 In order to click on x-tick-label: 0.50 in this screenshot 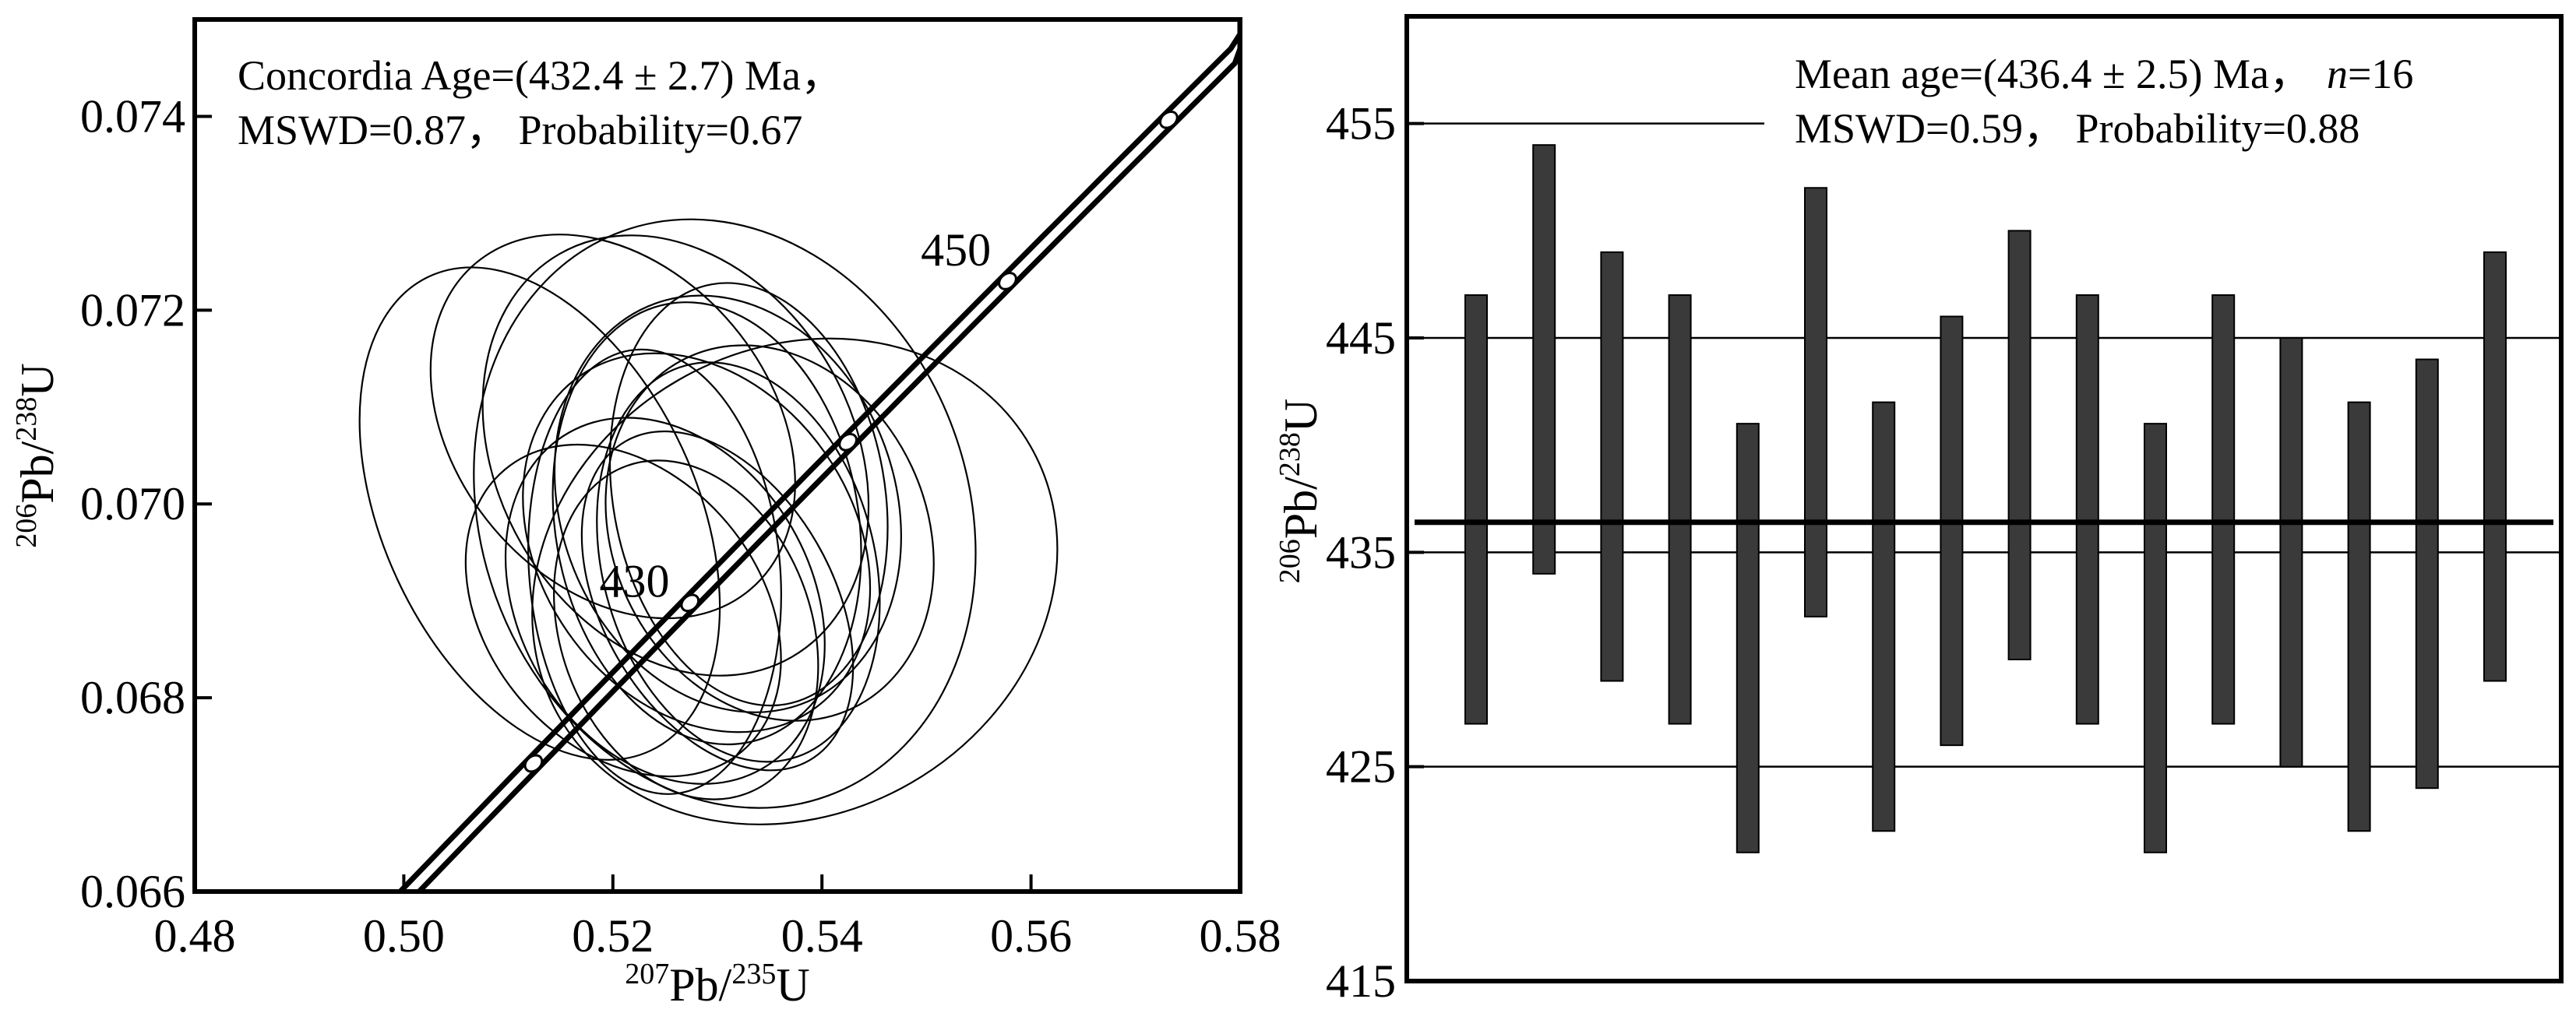, I will do `click(404, 936)`.